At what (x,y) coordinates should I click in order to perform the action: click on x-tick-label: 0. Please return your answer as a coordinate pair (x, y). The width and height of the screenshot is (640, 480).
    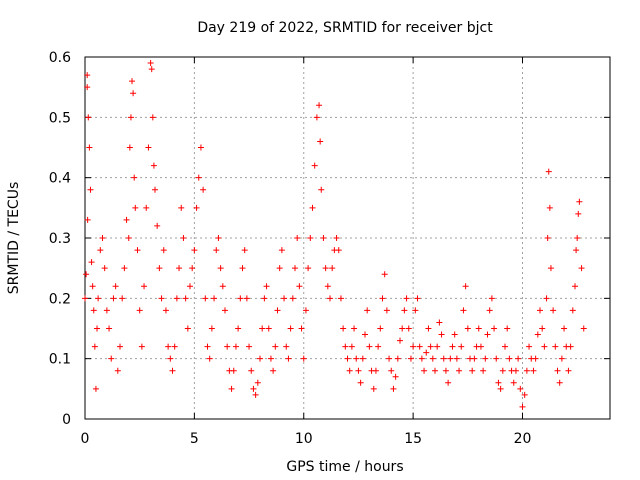
    Looking at the image, I should click on (85, 439).